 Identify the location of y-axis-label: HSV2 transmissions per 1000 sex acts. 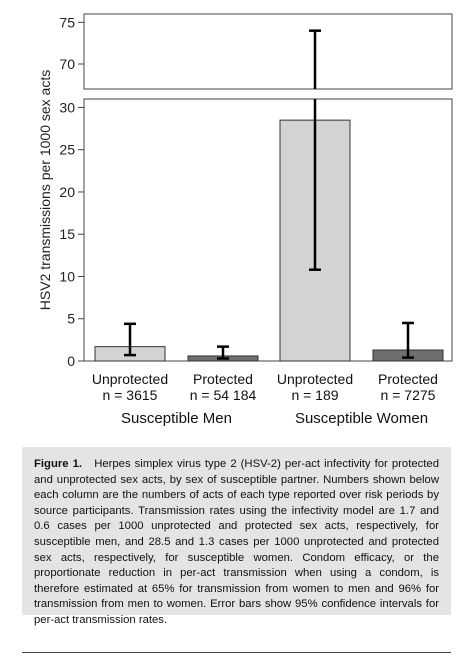
(45, 190).